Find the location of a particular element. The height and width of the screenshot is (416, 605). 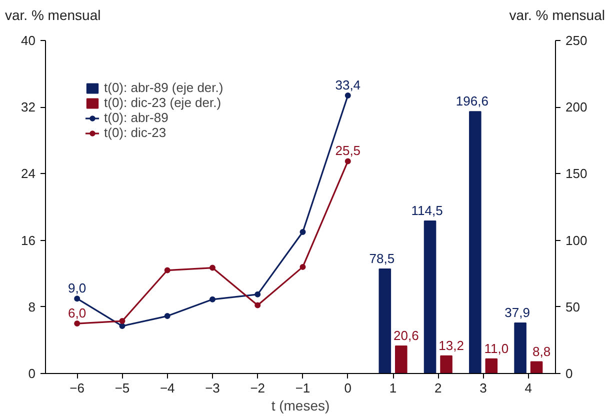

data-label: 78,5 is located at coordinates (382, 258).